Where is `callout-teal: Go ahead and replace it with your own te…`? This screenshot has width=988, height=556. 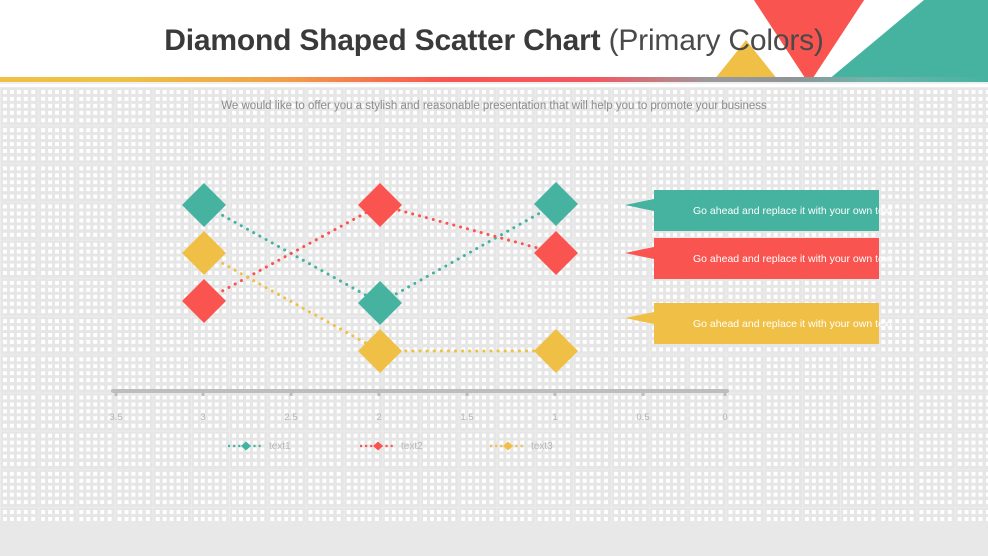
callout-teal: Go ahead and replace it with your own te… is located at coordinates (758, 210).